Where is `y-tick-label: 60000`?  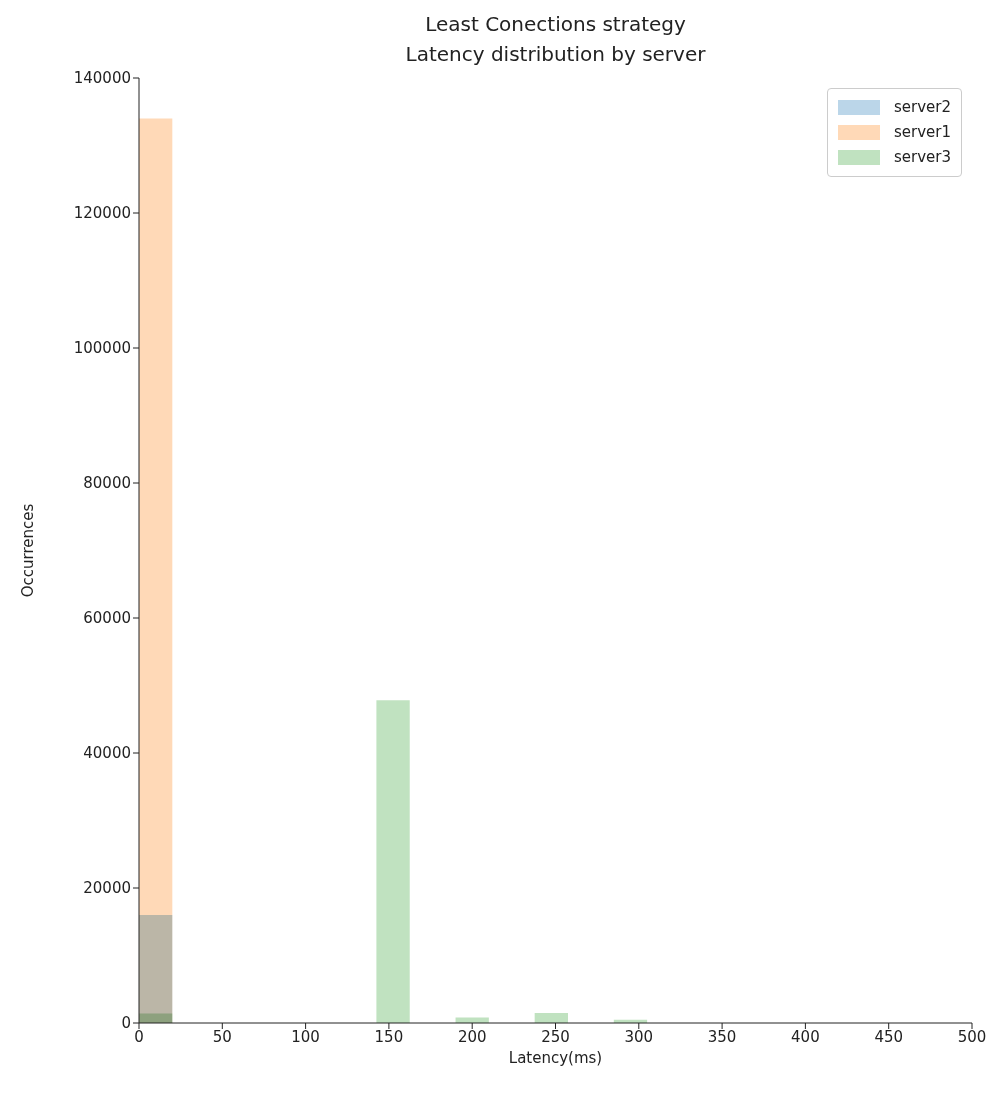 y-tick-label: 60000 is located at coordinates (107, 618).